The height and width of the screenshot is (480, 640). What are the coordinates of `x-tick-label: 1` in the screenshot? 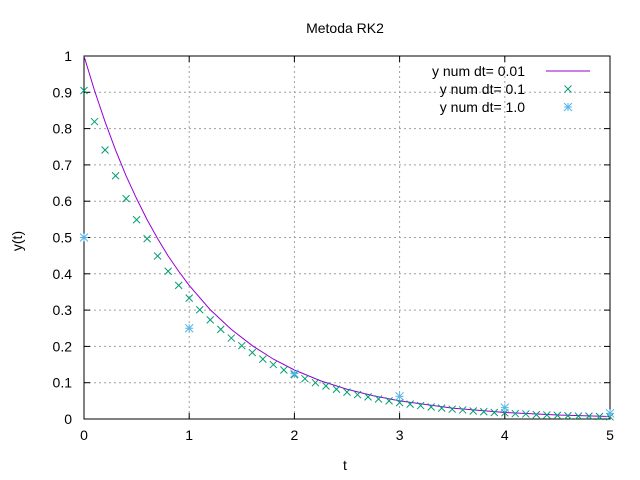 It's located at (189, 435).